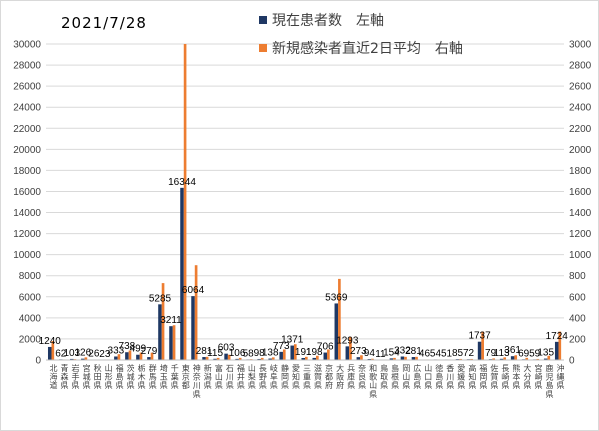 Image resolution: width=599 pixels, height=431 pixels. What do you see at coordinates (361, 35) in the screenshot?
I see `legend: 現在患者数 左軸 新規感染者直近2日平均 右軸` at bounding box center [361, 35].